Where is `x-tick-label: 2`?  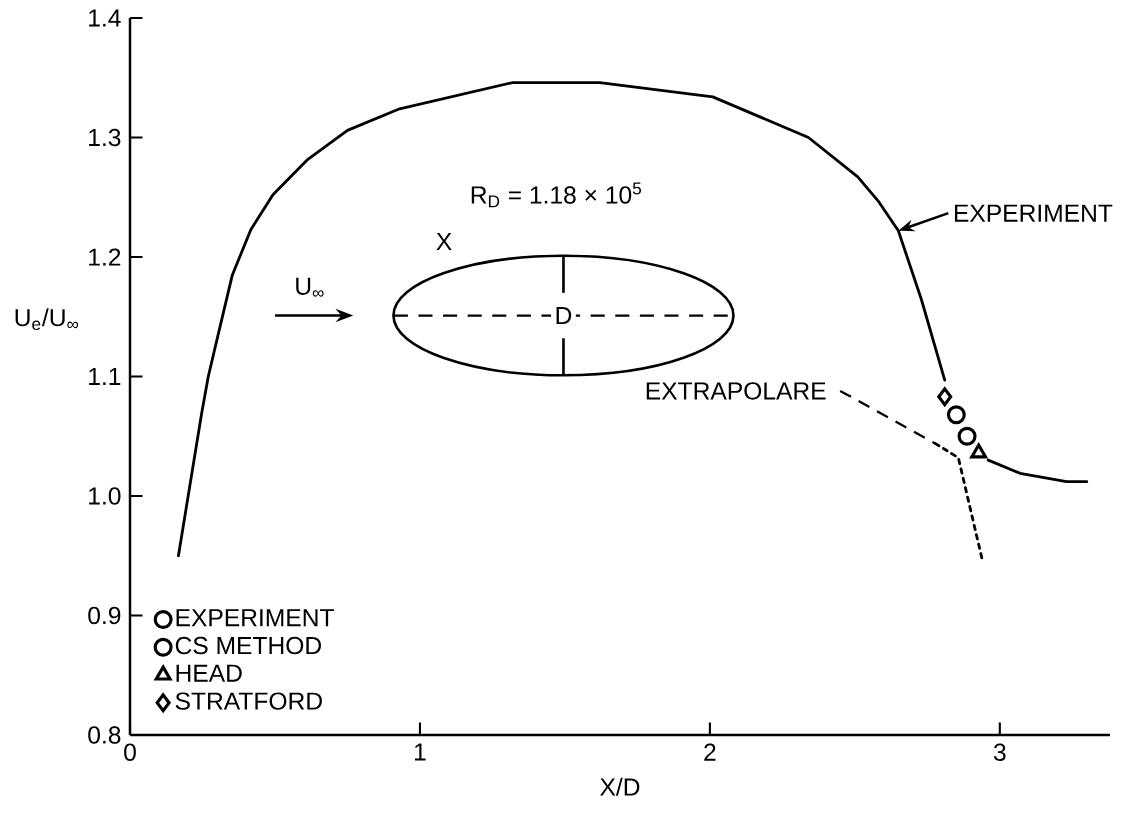 x-tick-label: 2 is located at coordinates (710, 752).